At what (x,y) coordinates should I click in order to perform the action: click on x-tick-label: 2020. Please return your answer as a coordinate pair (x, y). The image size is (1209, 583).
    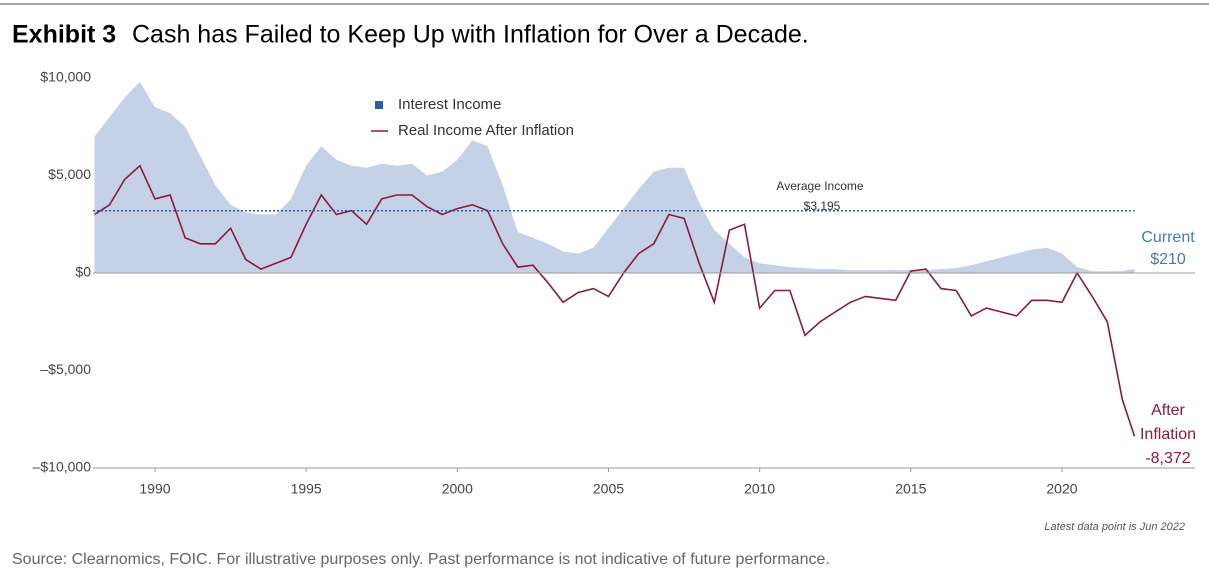
    Looking at the image, I should click on (1061, 489).